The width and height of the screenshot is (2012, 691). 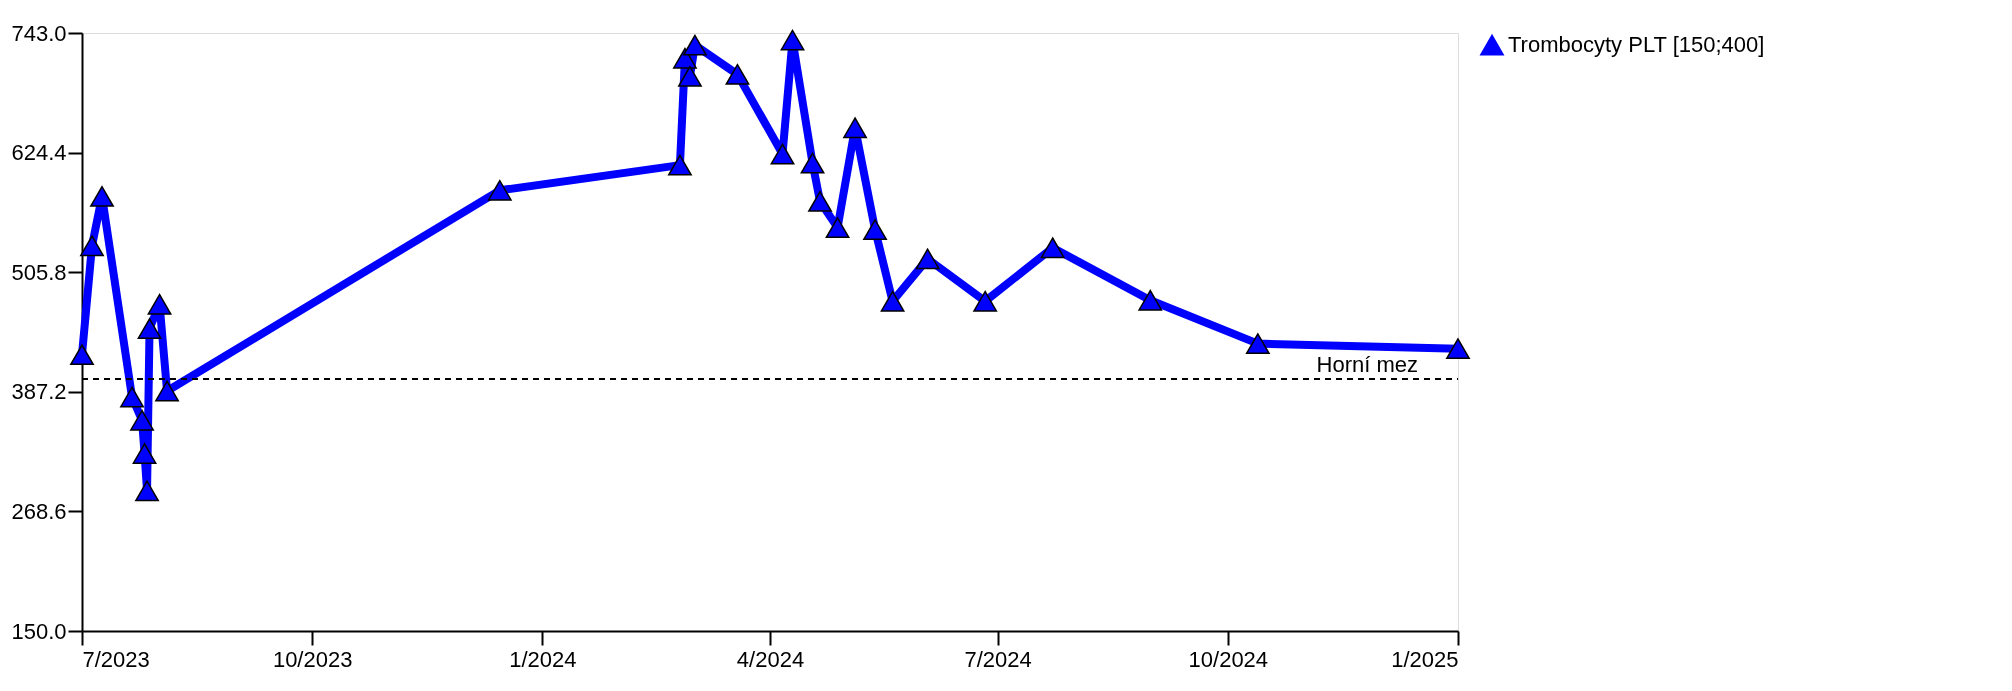 I want to click on x-tick-label: 7/2023, so click(x=116, y=659).